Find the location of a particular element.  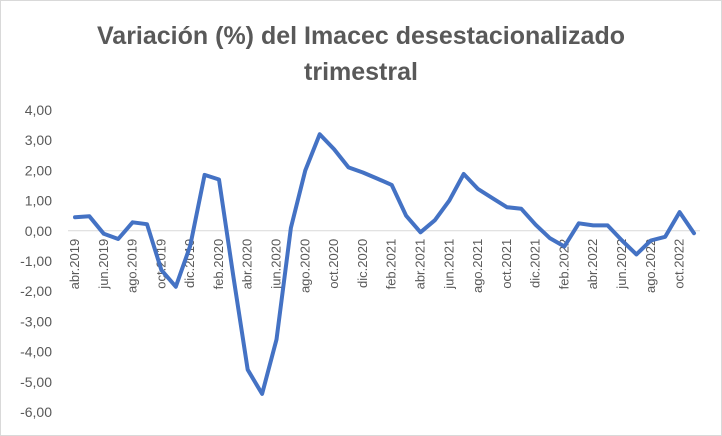

x-tick-label: jun.2021 is located at coordinates (448, 264).